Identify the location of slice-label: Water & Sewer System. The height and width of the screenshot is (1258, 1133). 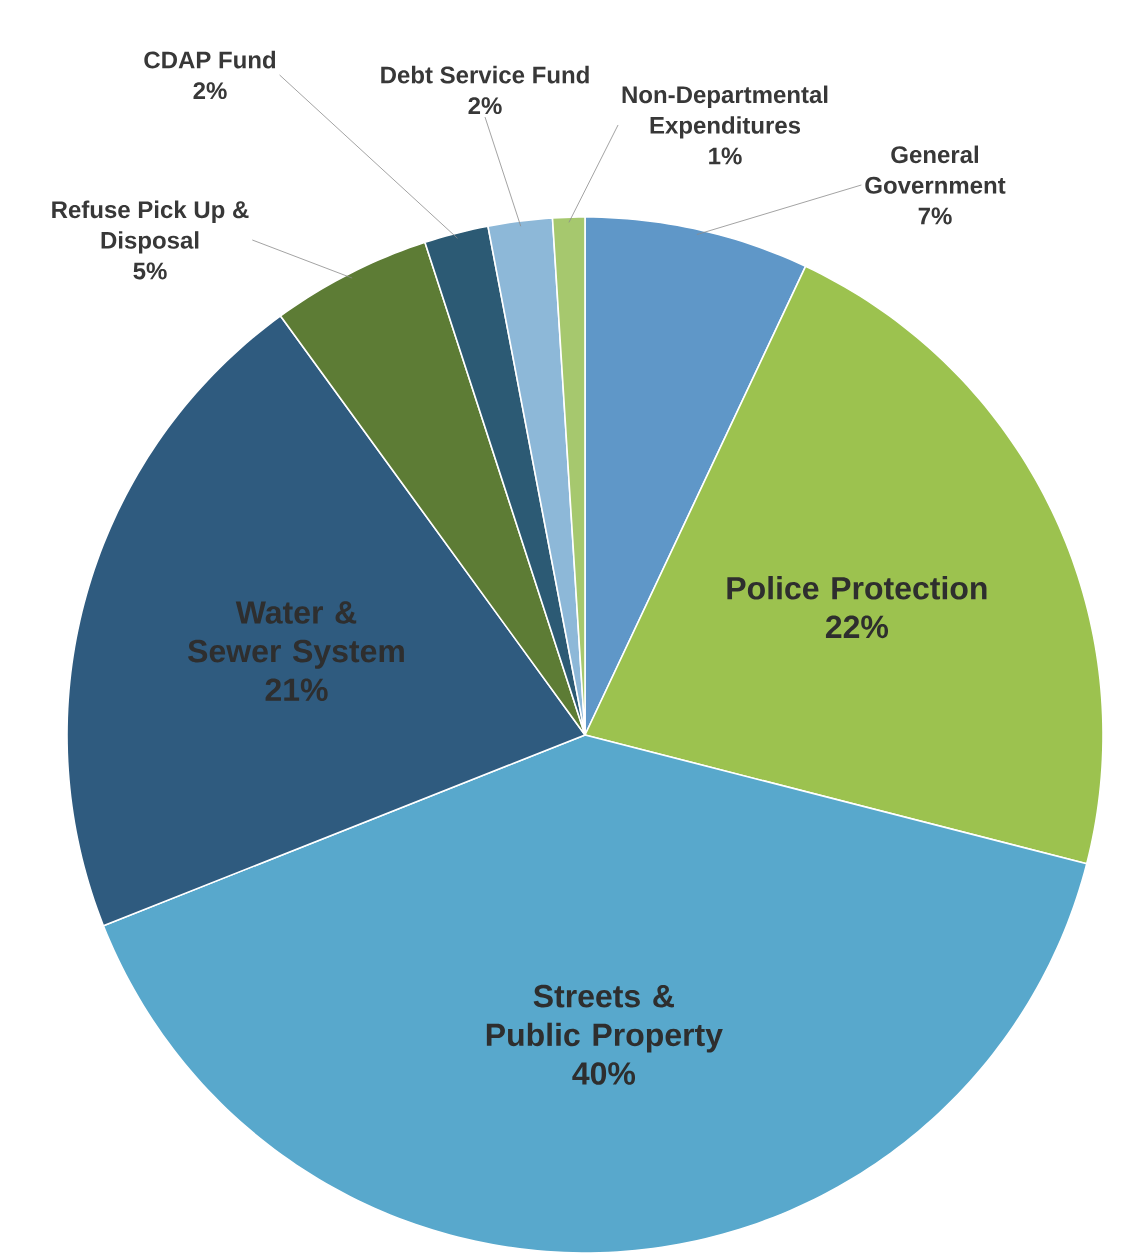
(296, 635).